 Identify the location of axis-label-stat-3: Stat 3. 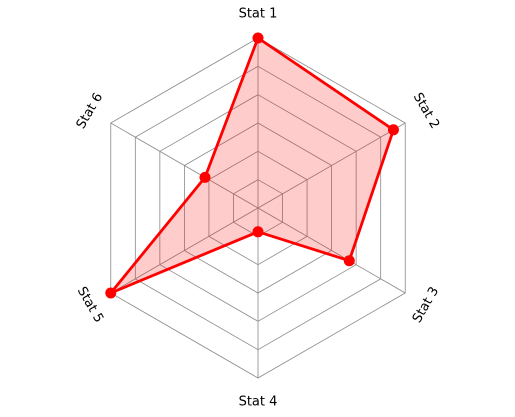
(426, 304).